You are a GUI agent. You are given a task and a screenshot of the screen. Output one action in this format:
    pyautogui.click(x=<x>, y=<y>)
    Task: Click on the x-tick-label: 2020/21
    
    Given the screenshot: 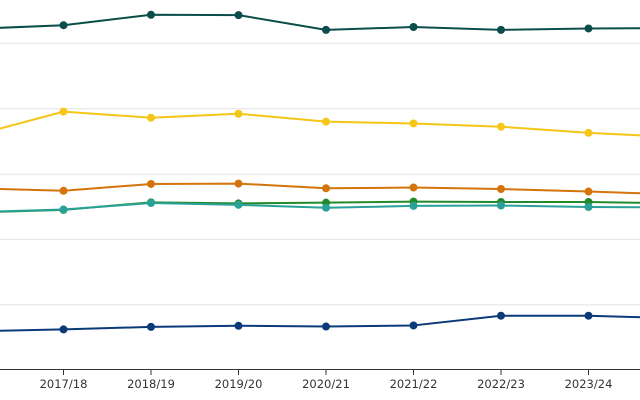 What is the action you would take?
    pyautogui.click(x=326, y=384)
    